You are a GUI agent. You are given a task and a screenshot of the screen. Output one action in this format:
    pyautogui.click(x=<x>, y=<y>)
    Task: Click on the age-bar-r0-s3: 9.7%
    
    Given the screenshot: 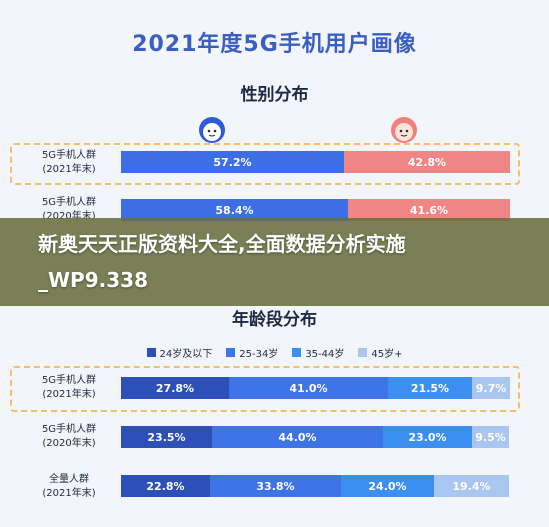 What is the action you would take?
    pyautogui.click(x=491, y=388)
    